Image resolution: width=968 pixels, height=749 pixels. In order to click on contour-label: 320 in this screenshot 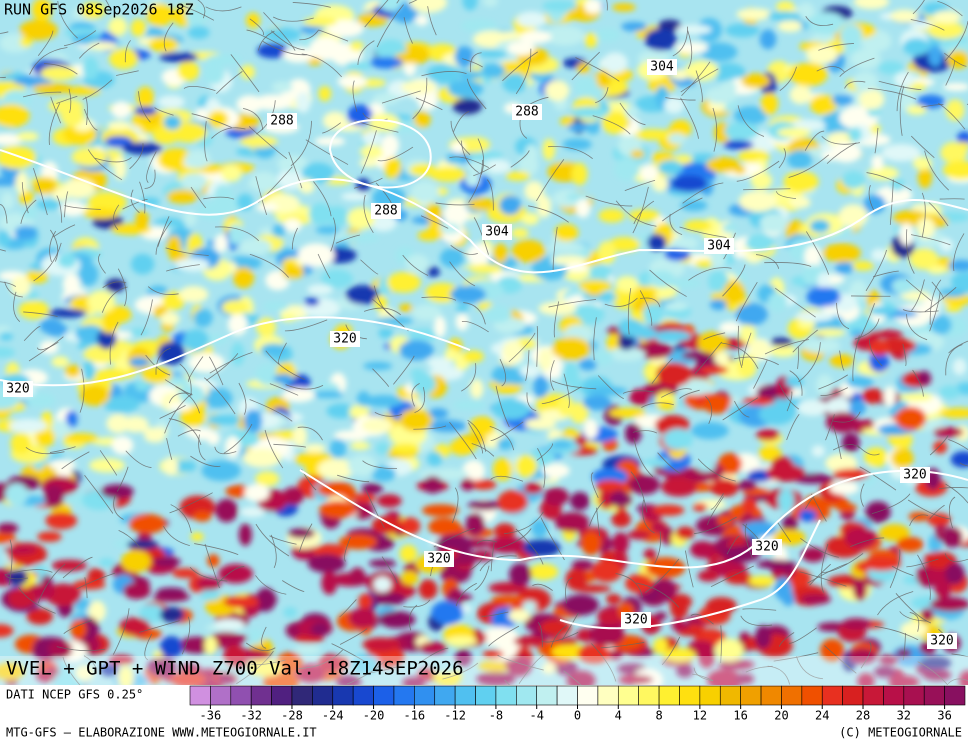, I will do `click(17, 389)`.